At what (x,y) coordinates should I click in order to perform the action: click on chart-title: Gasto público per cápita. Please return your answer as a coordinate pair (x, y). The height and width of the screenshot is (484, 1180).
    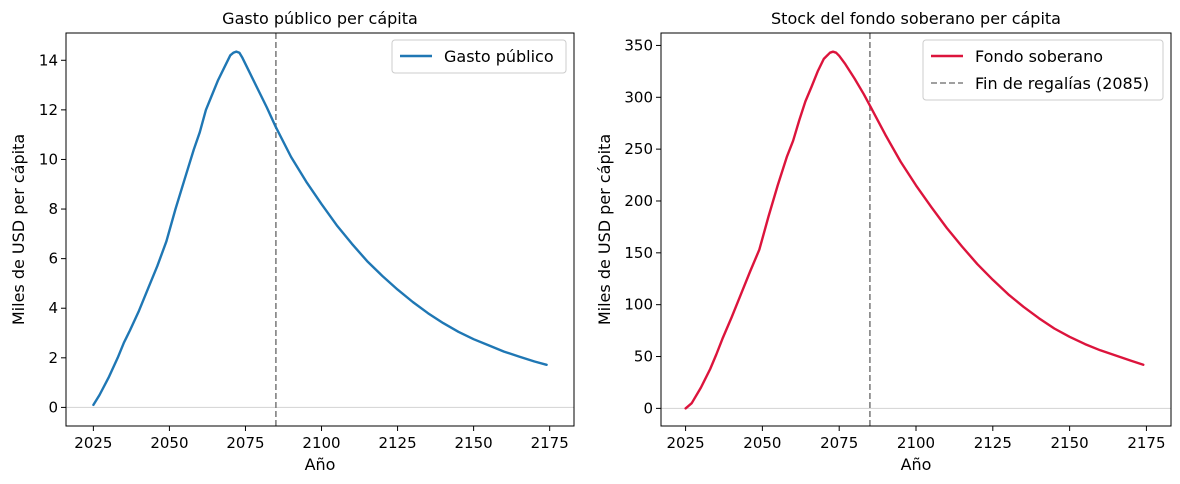
    Looking at the image, I should click on (320, 18).